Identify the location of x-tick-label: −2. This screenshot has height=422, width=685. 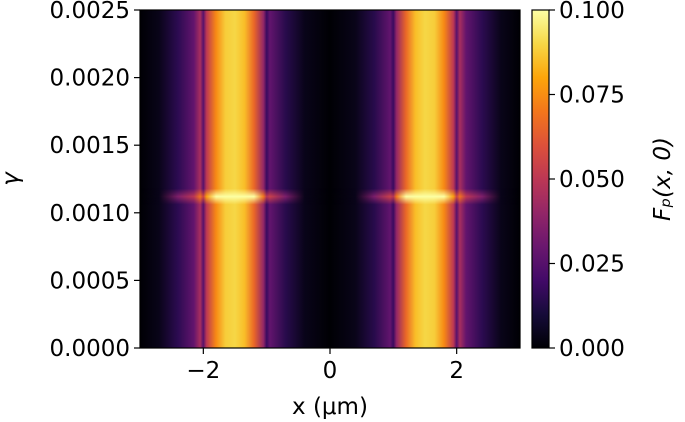
(203, 371).